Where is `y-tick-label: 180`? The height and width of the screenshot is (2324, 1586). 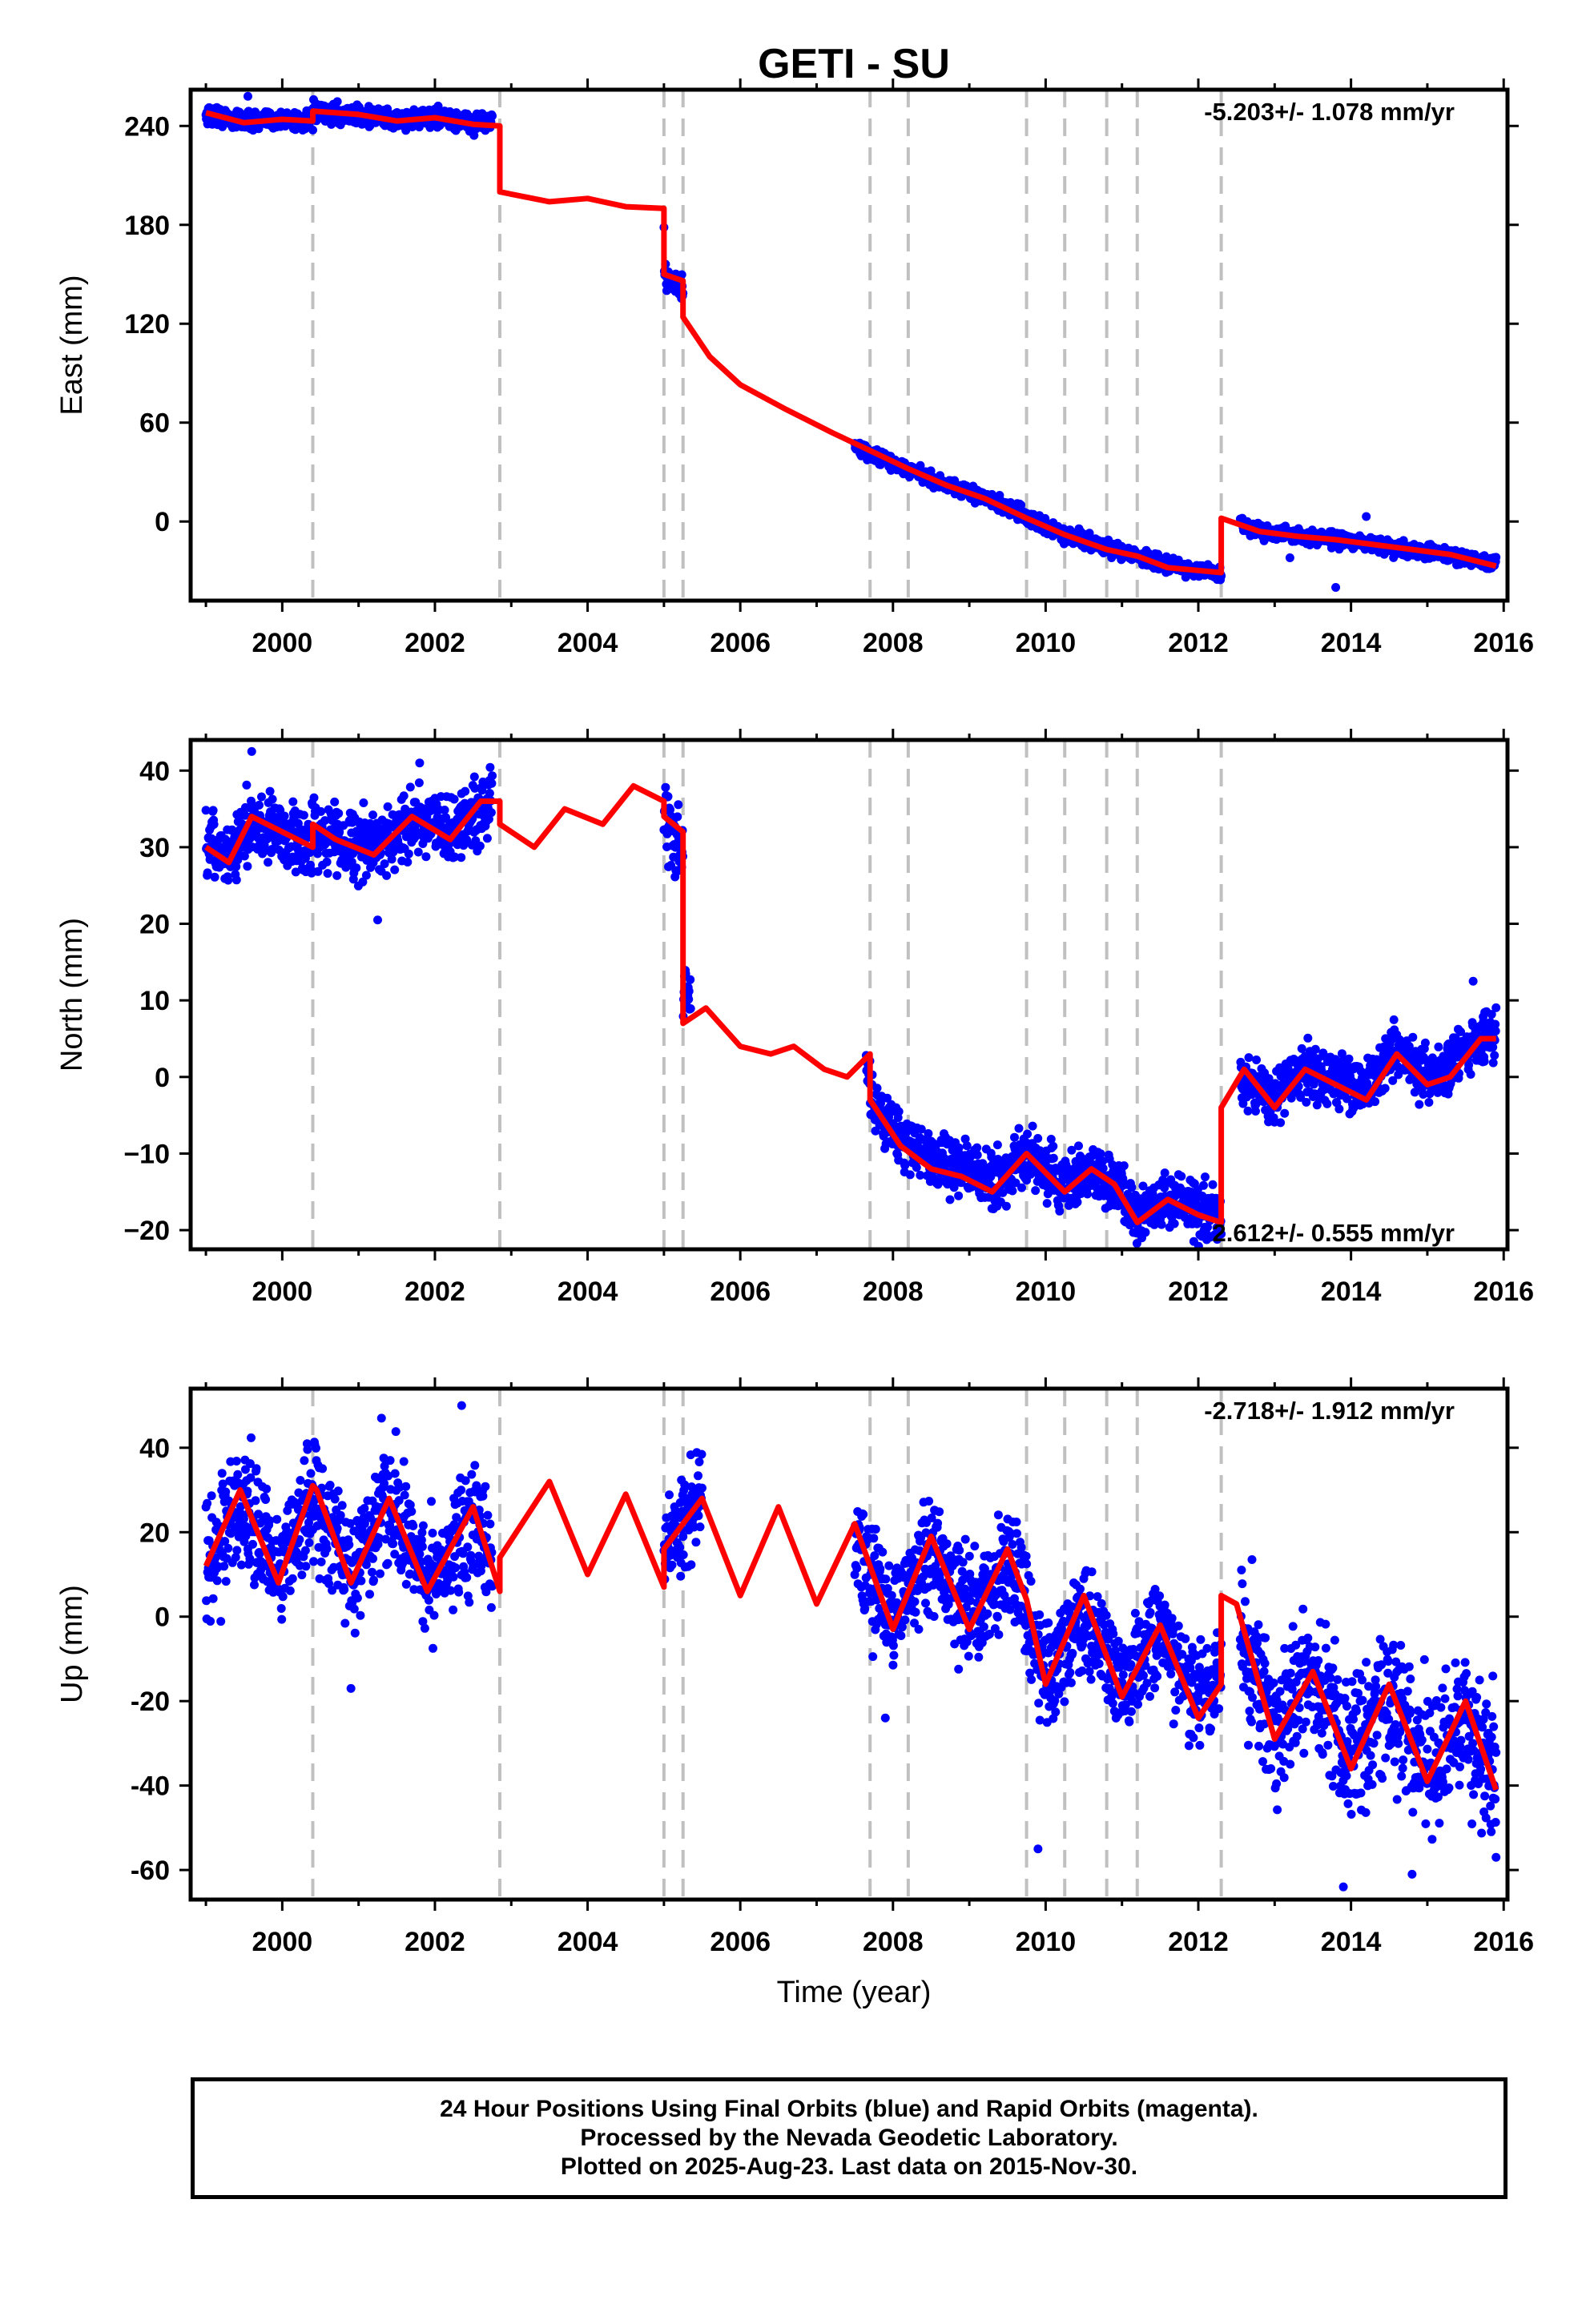
y-tick-label: 180 is located at coordinates (147, 226).